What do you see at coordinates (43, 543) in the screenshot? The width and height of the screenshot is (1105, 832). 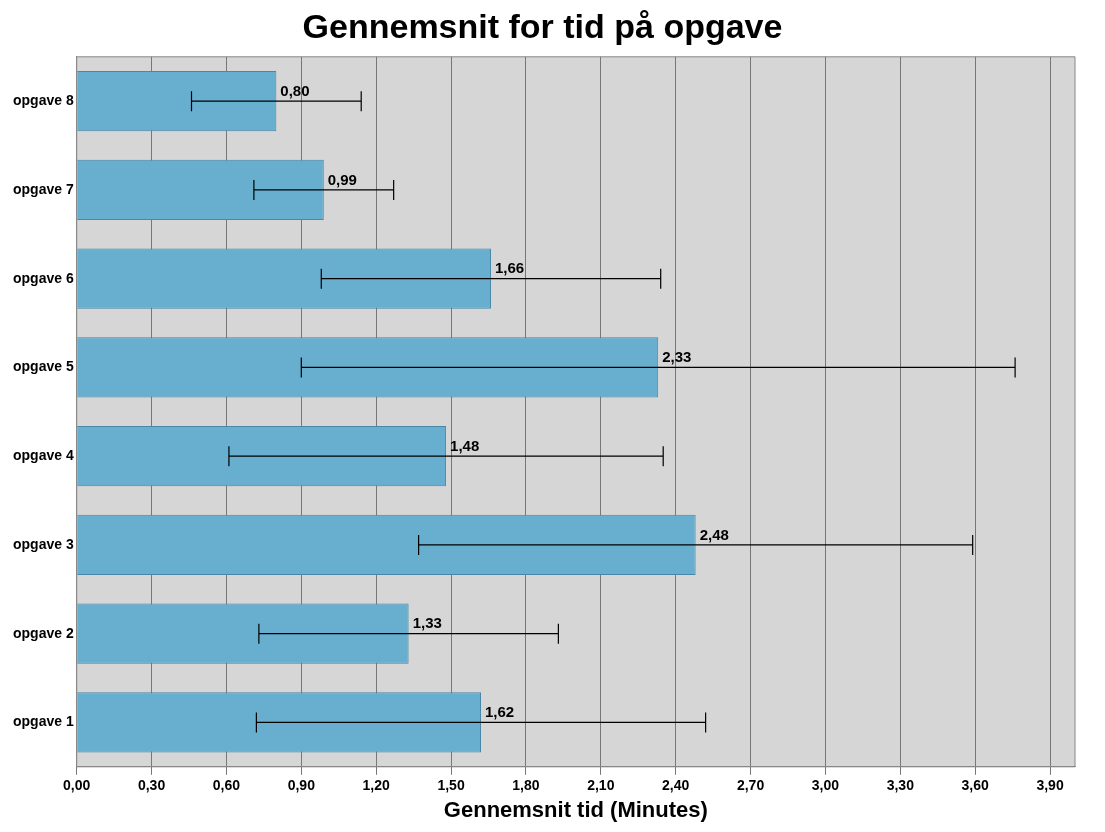 I see `y-tick-label: opgave 3` at bounding box center [43, 543].